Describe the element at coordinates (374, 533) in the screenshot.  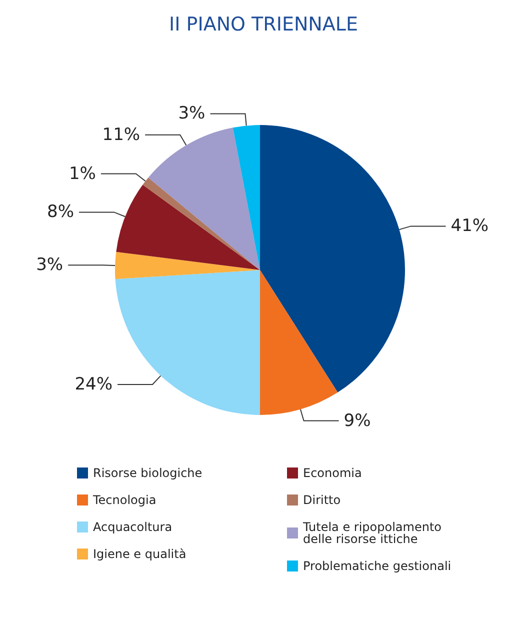
I see `legend-label: Tutela e ripopolamento delle risorse ittiche` at that location.